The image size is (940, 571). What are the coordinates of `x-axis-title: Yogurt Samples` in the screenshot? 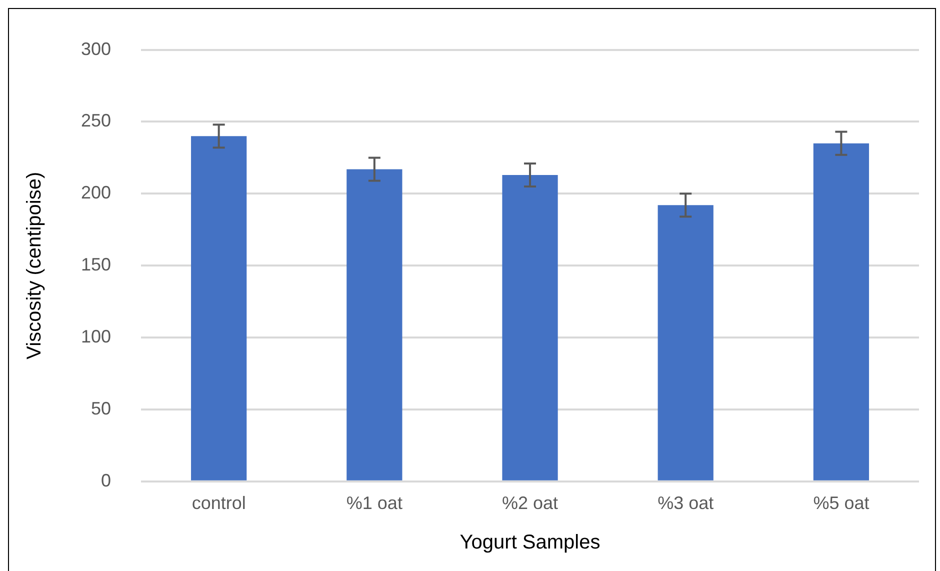 It's located at (530, 543).